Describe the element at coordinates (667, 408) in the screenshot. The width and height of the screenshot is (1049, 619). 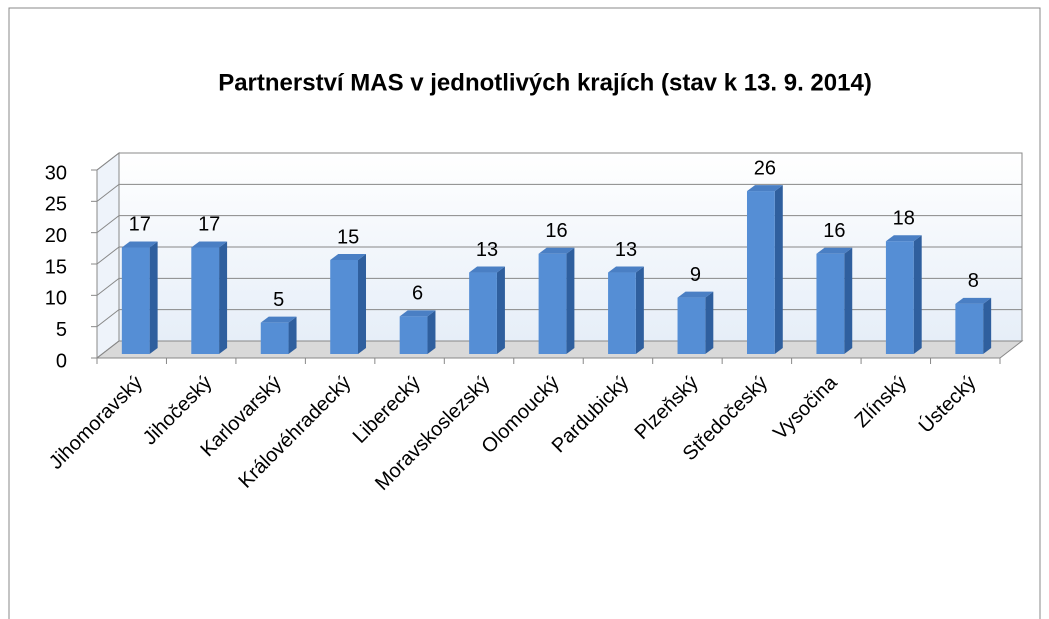
I see `x-tick-label: Plzeňský` at that location.